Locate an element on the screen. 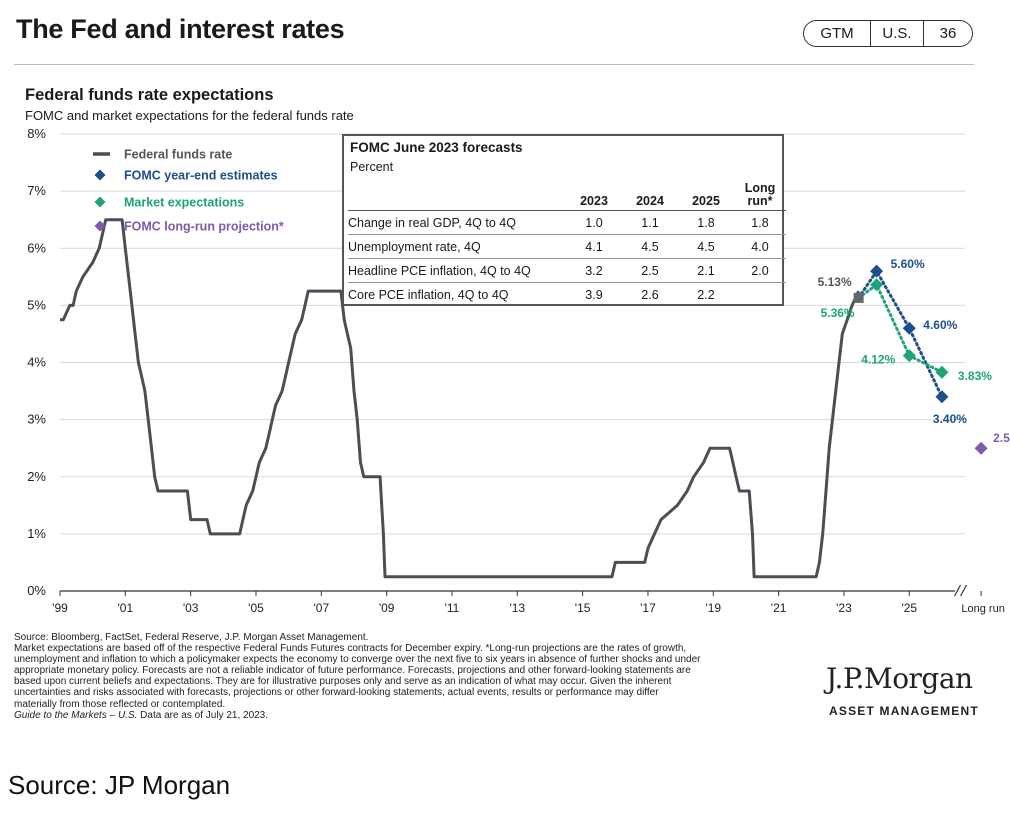 The image size is (1010, 815). table-cell: 2.6 is located at coordinates (650, 294).